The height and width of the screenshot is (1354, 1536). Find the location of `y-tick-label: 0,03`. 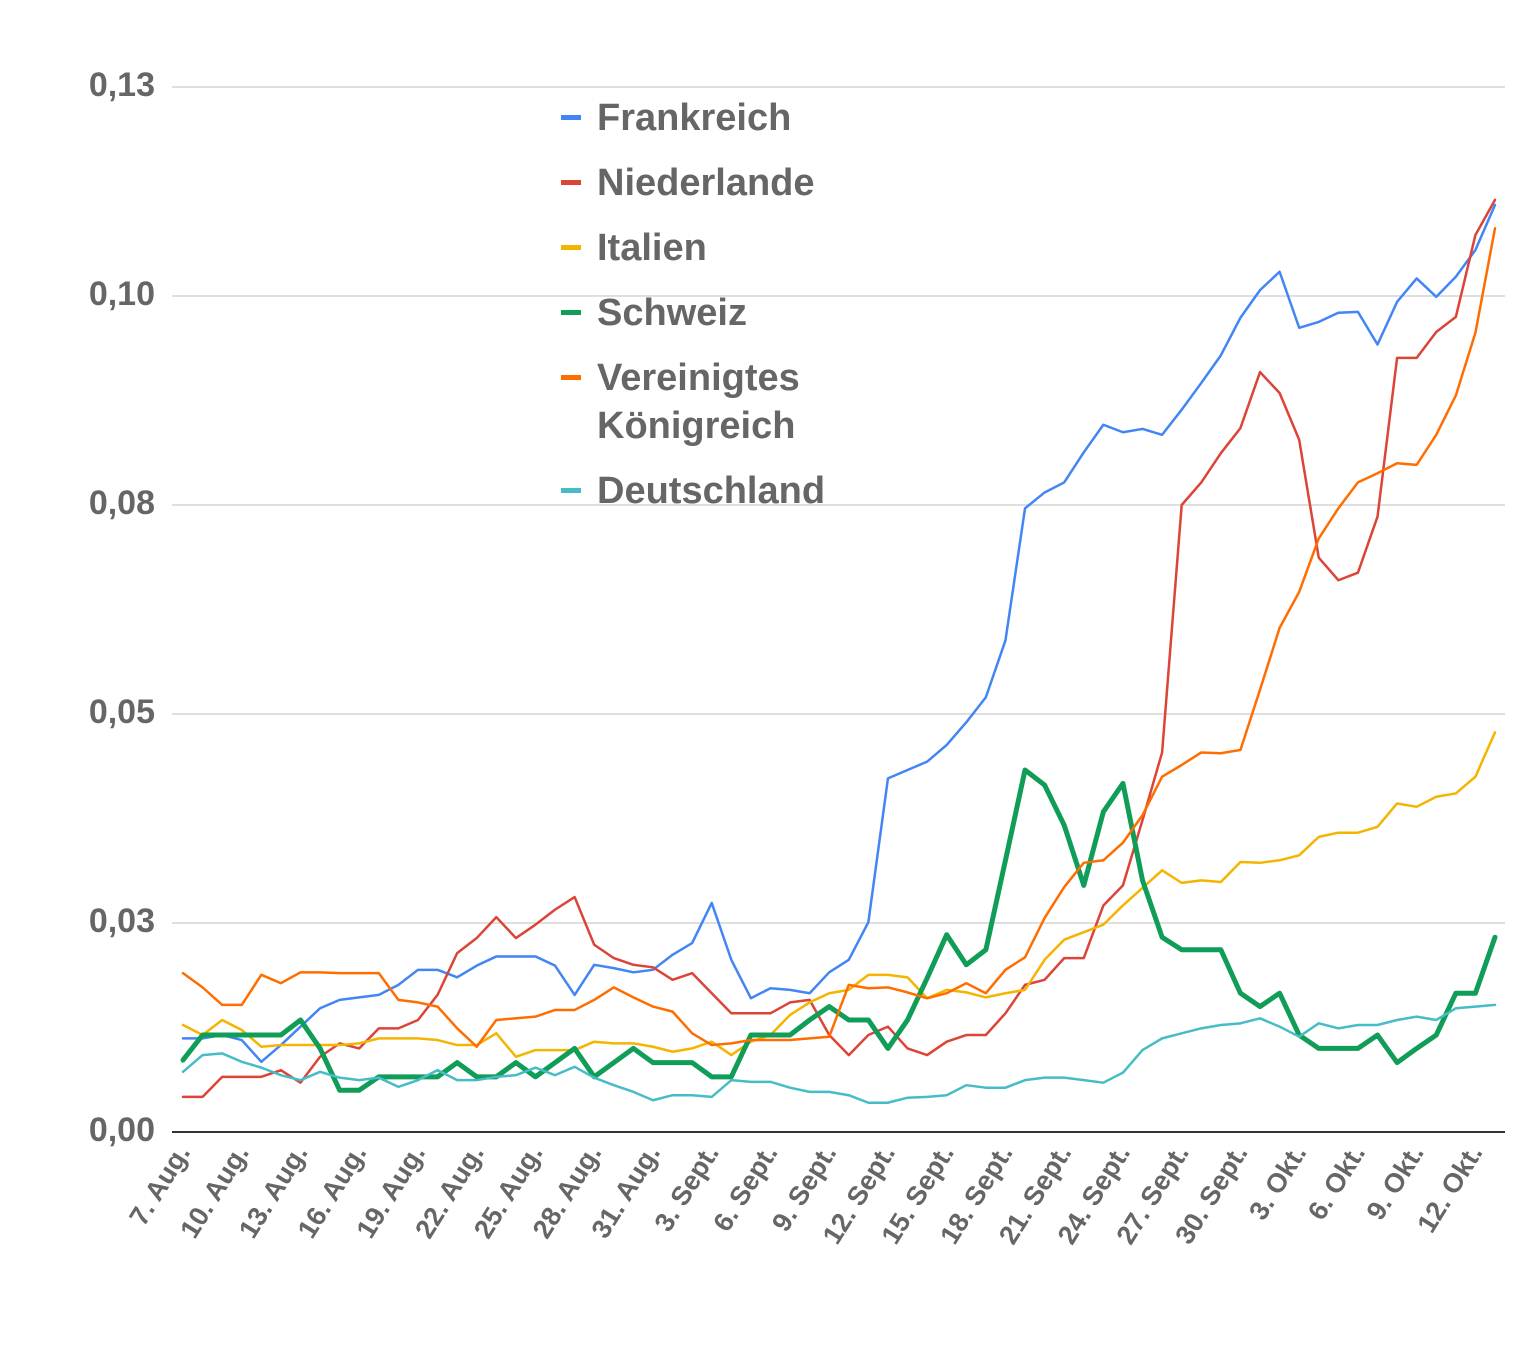

y-tick-label: 0,03 is located at coordinates (122, 921).